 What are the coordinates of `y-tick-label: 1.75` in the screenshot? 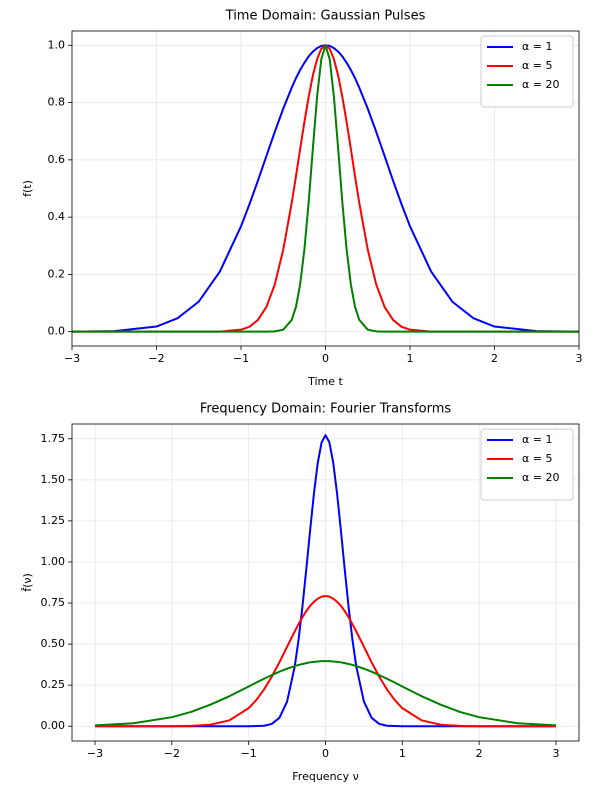 It's located at (53, 438).